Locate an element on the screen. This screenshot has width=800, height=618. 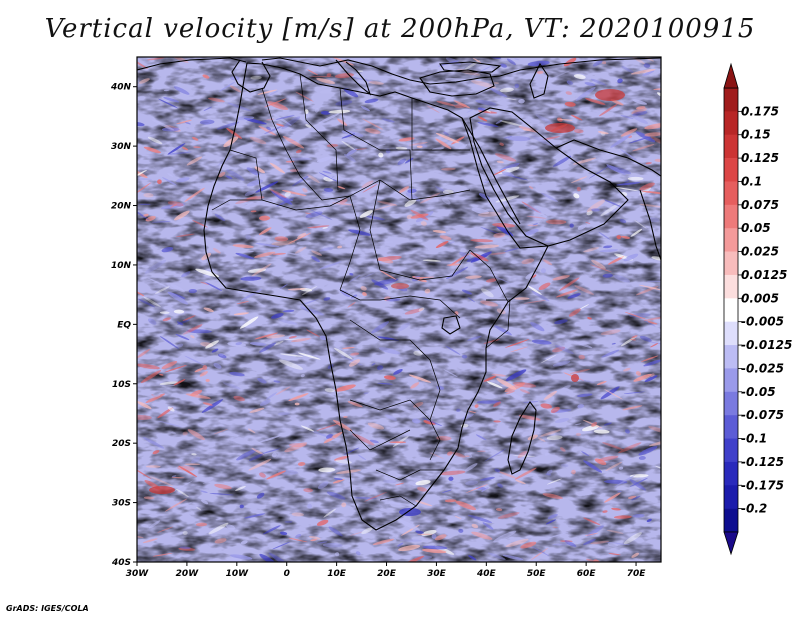
lat-tick-label: 30N is located at coordinates (121, 147).